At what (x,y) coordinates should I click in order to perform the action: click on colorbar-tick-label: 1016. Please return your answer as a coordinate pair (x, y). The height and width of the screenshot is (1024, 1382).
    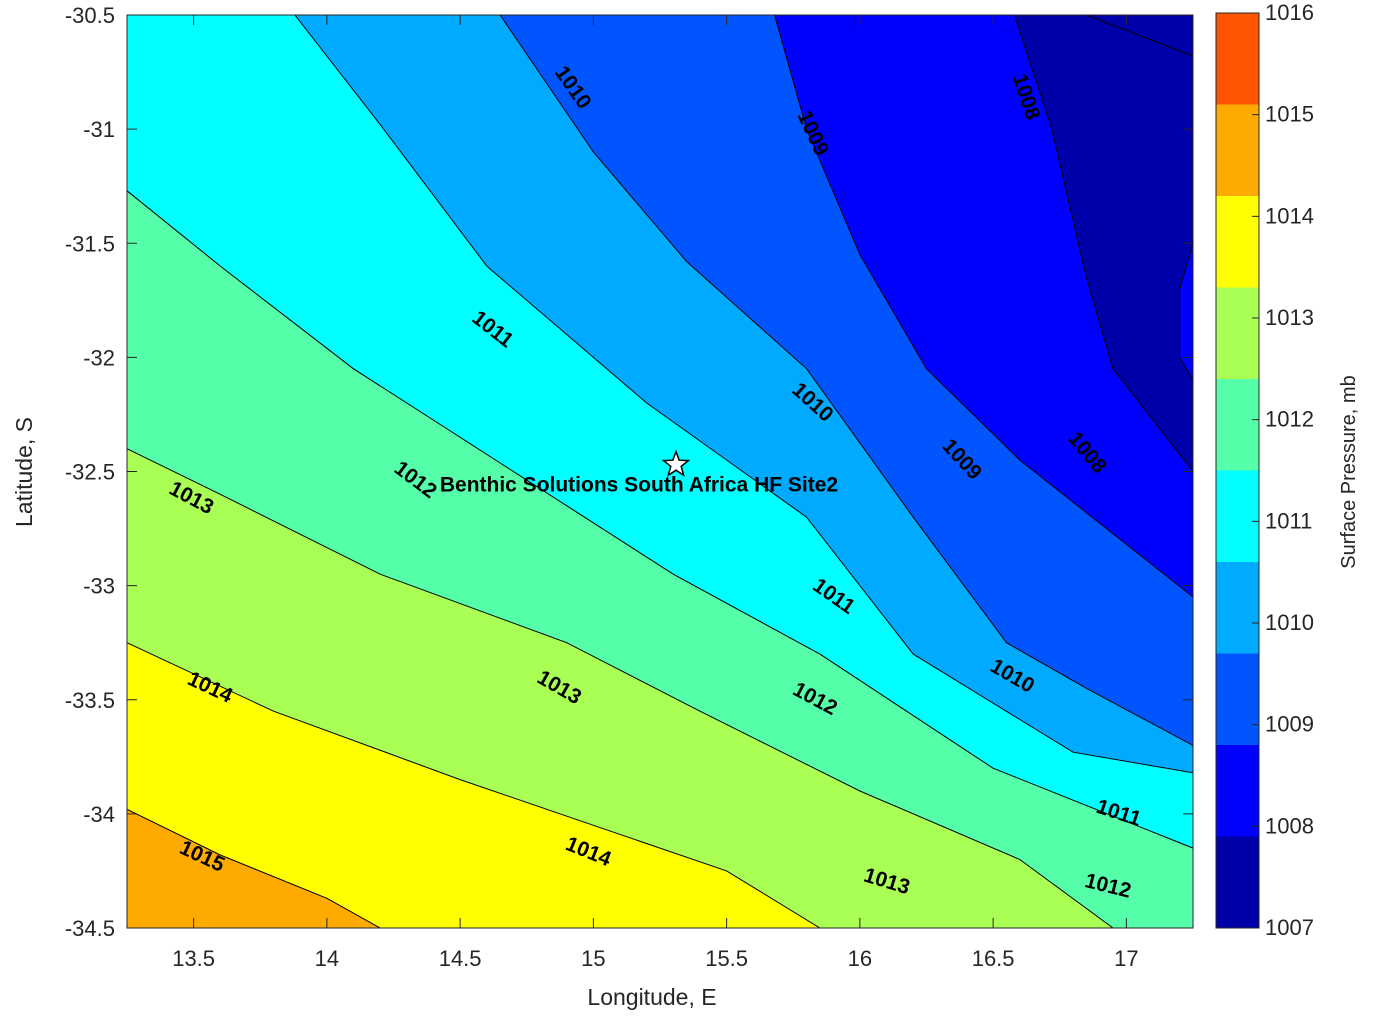
    Looking at the image, I should click on (1289, 12).